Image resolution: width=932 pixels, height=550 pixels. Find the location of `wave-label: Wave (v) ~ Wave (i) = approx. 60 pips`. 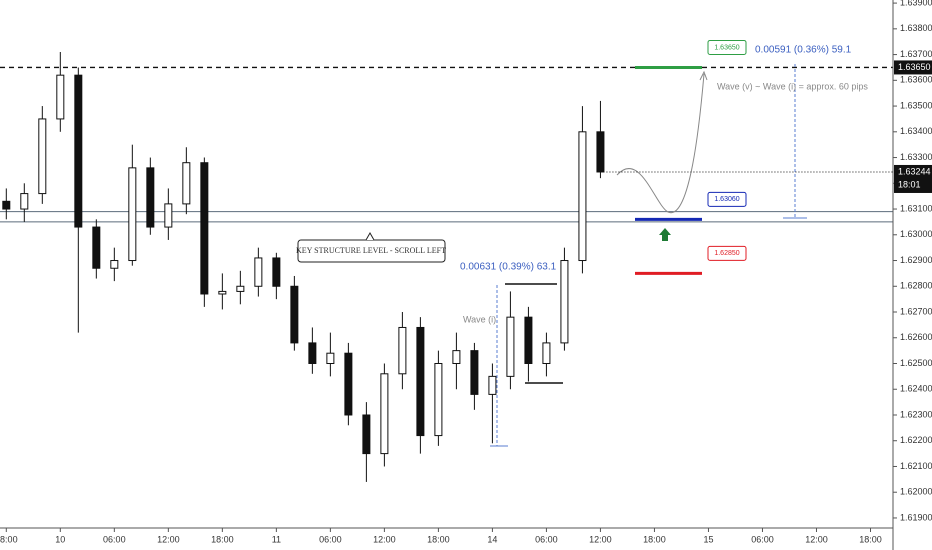

wave-label: Wave (v) ~ Wave (i) = approx. 60 pips is located at coordinates (792, 86).